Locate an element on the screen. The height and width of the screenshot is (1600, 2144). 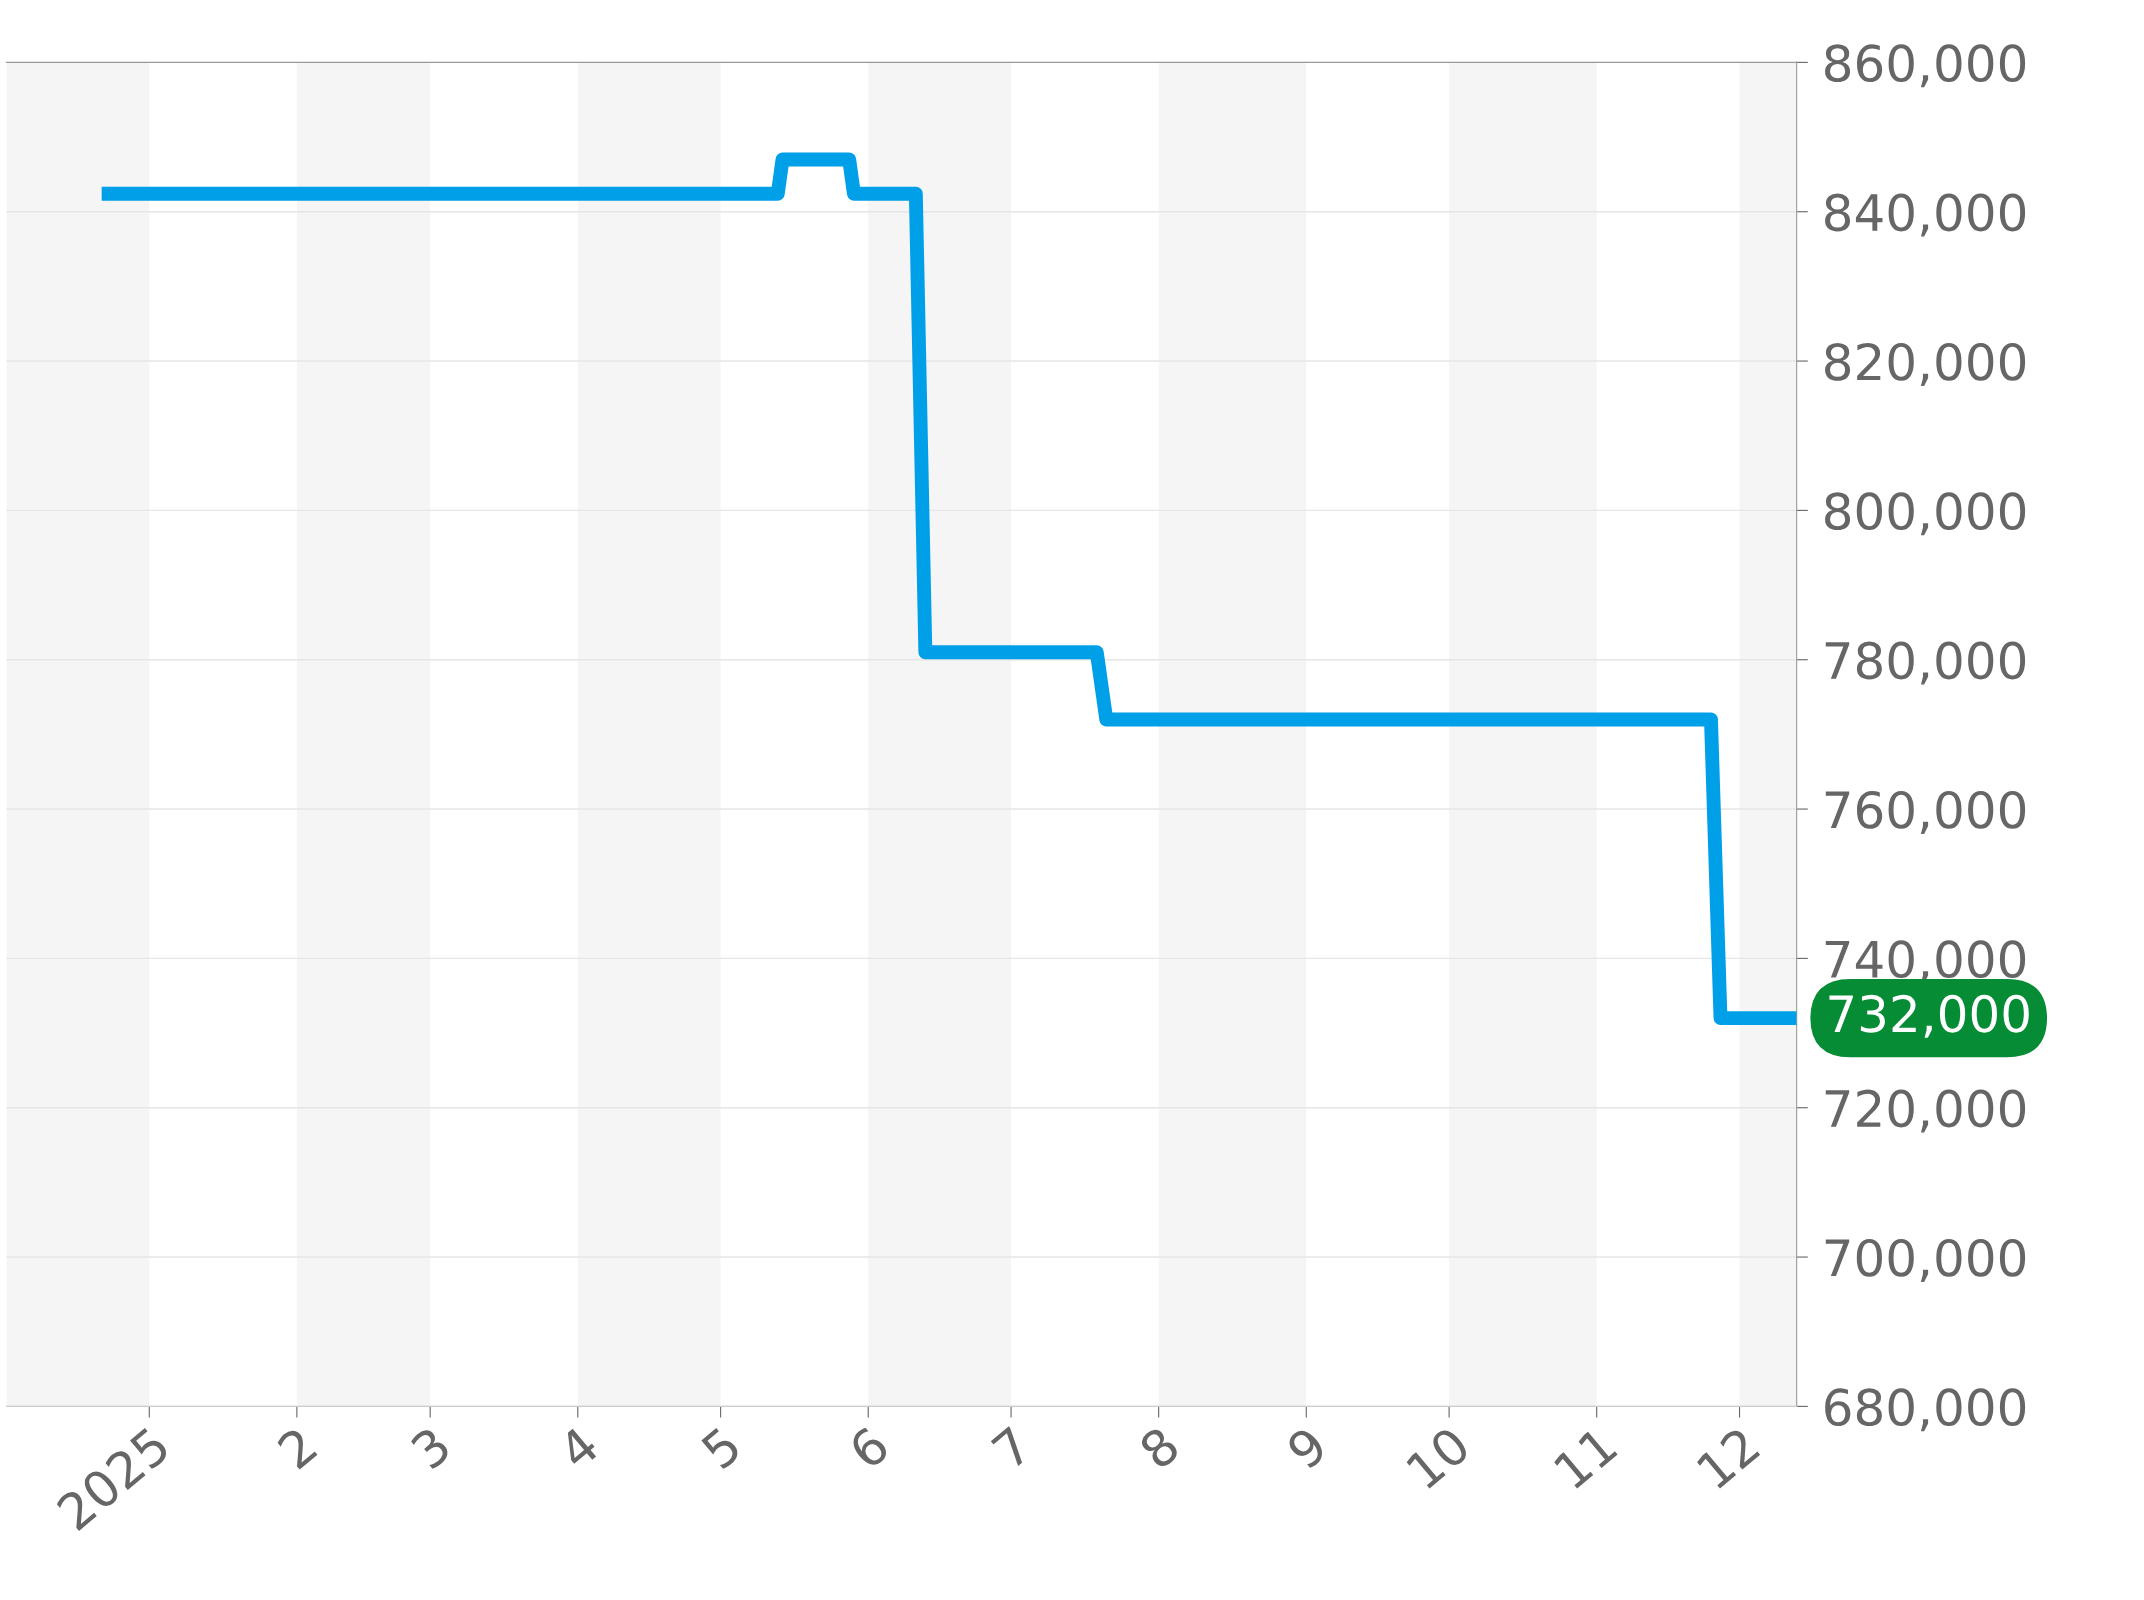
x-tick-label: 8 is located at coordinates (1159, 1448).